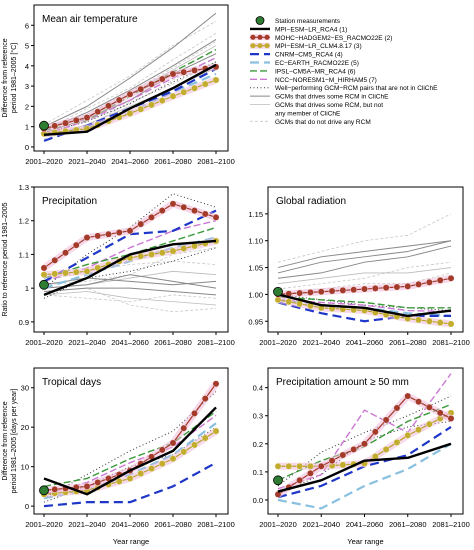 The width and height of the screenshot is (474, 550). Describe the element at coordinates (27, 288) in the screenshot. I see `y-tick-label: 1` at that location.